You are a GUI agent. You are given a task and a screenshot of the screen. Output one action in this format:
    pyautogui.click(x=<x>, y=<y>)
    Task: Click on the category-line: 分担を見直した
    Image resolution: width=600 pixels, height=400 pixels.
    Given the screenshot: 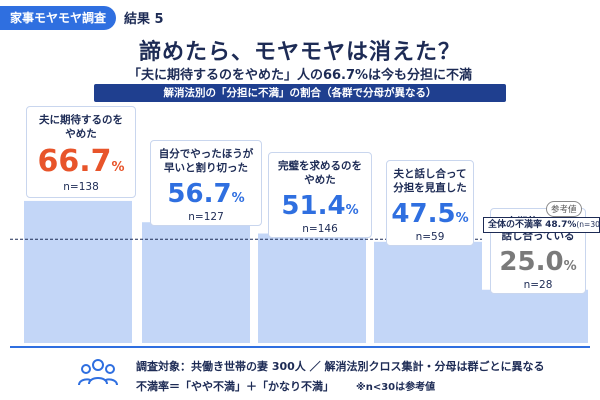 What is the action you would take?
    pyautogui.click(x=430, y=187)
    